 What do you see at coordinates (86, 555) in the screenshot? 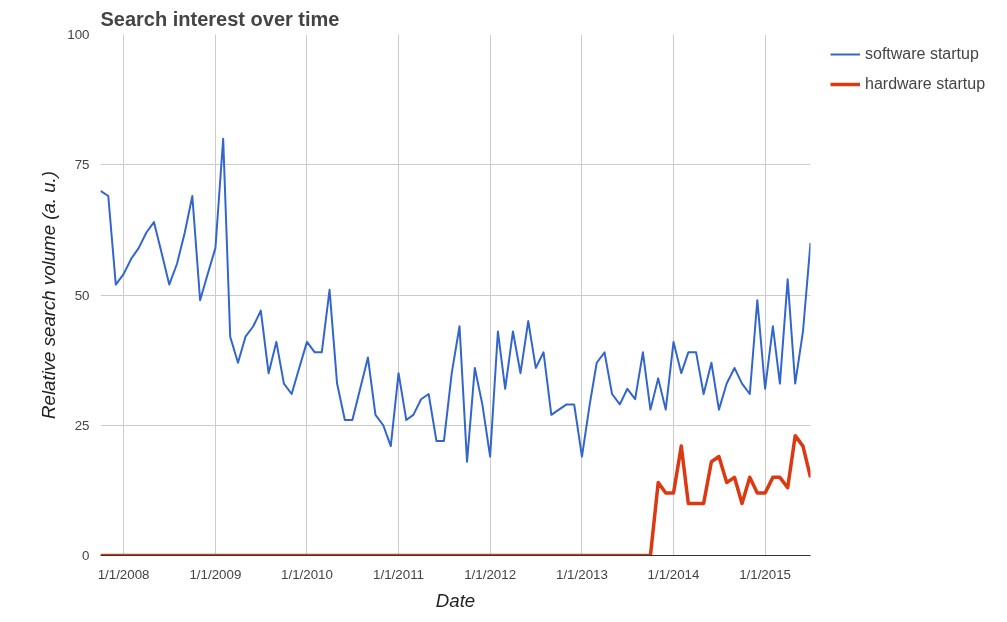
I see `y-tick-label: 0` at bounding box center [86, 555].